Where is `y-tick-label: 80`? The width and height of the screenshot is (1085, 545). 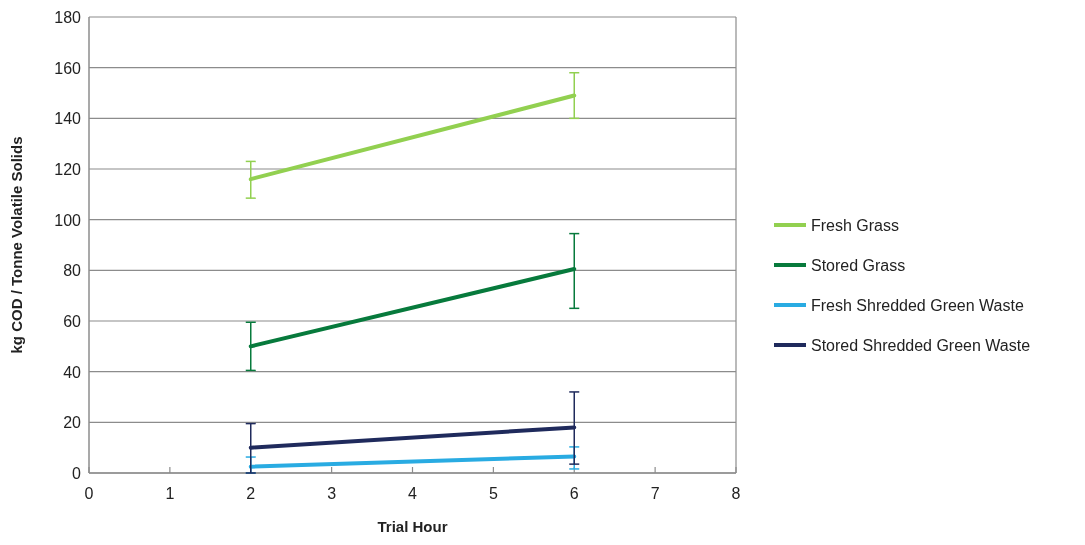 y-tick-label: 80 is located at coordinates (72, 271).